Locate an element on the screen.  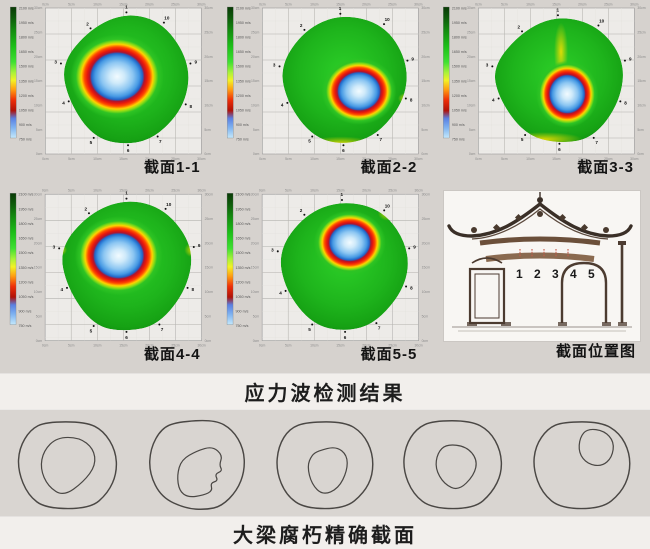
column-bases is located at coordinates (547, 324).